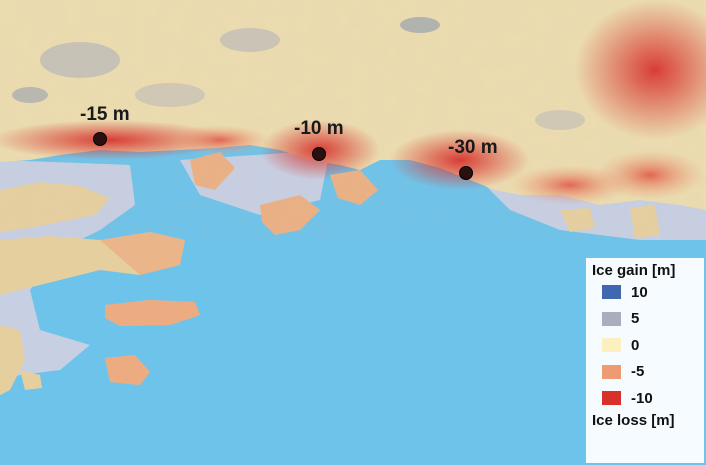 This screenshot has height=465, width=706. I want to click on legend-item: -5, so click(645, 372).